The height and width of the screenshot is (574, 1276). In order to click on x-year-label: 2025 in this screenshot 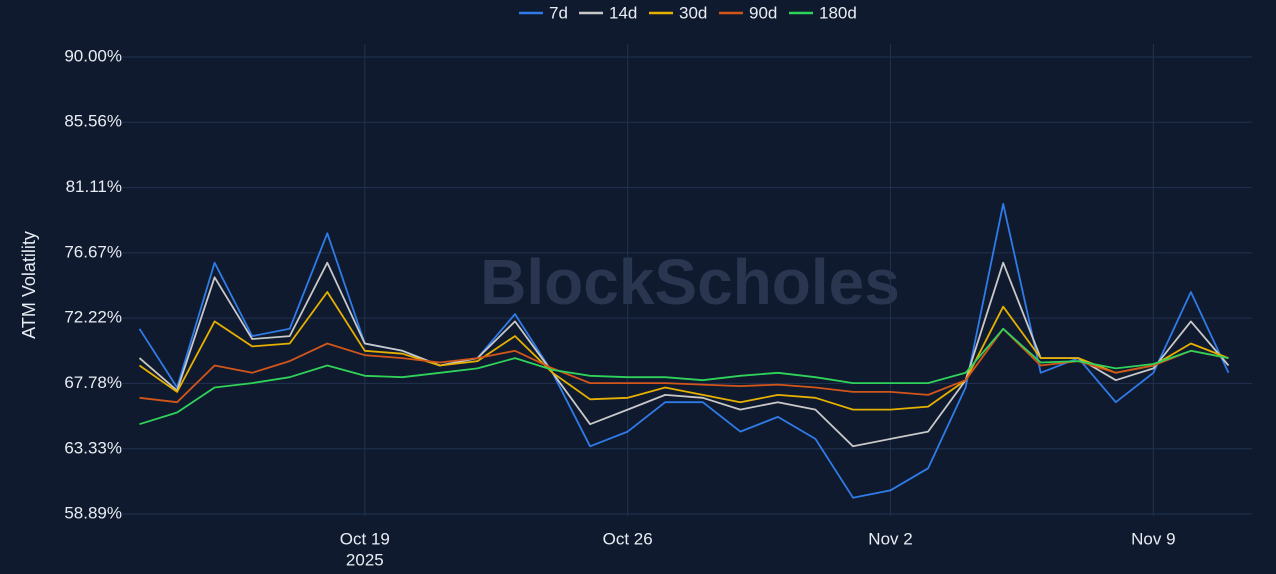, I will do `click(365, 559)`.